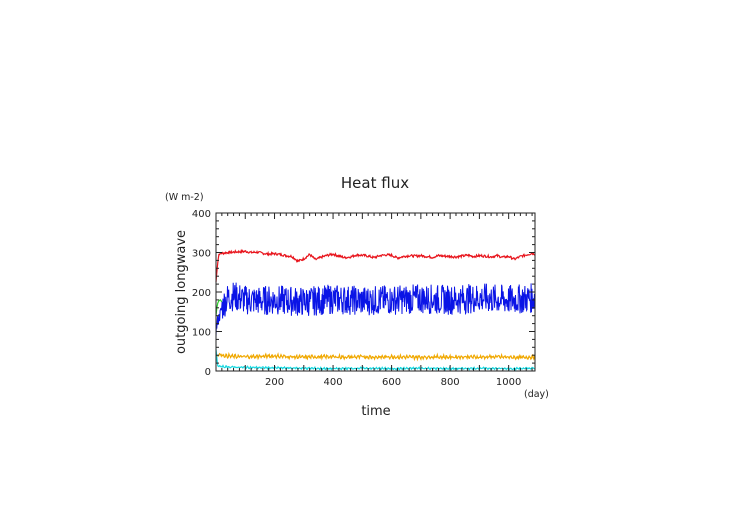 This screenshot has width=752, height=532. I want to click on y-axis-label: outgoing longwave, so click(181, 292).